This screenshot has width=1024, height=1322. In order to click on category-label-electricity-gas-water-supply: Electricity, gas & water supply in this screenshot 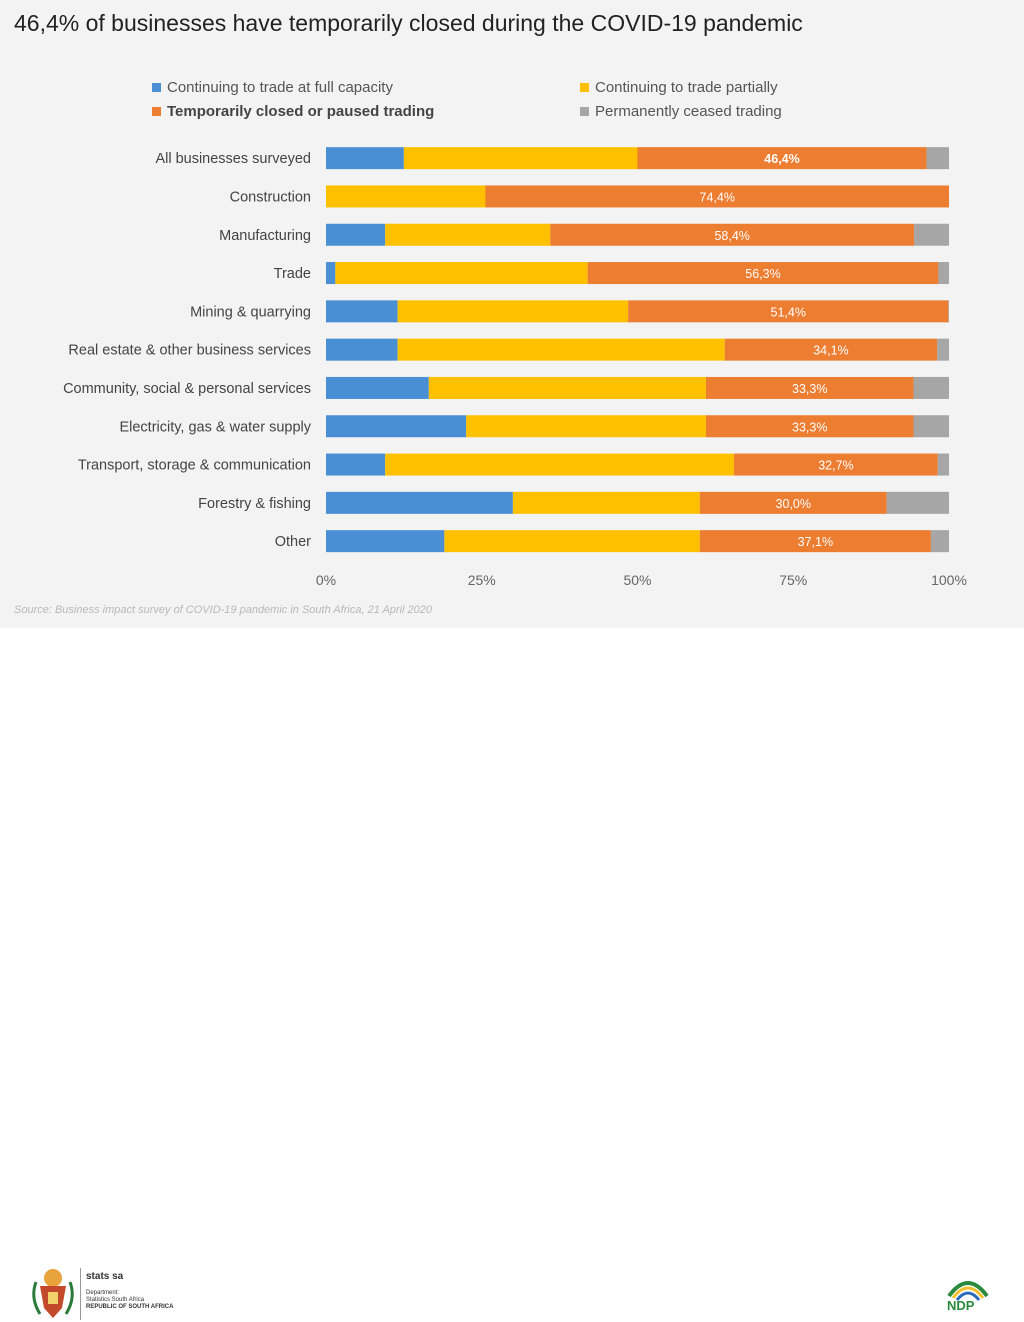, I will do `click(215, 427)`.